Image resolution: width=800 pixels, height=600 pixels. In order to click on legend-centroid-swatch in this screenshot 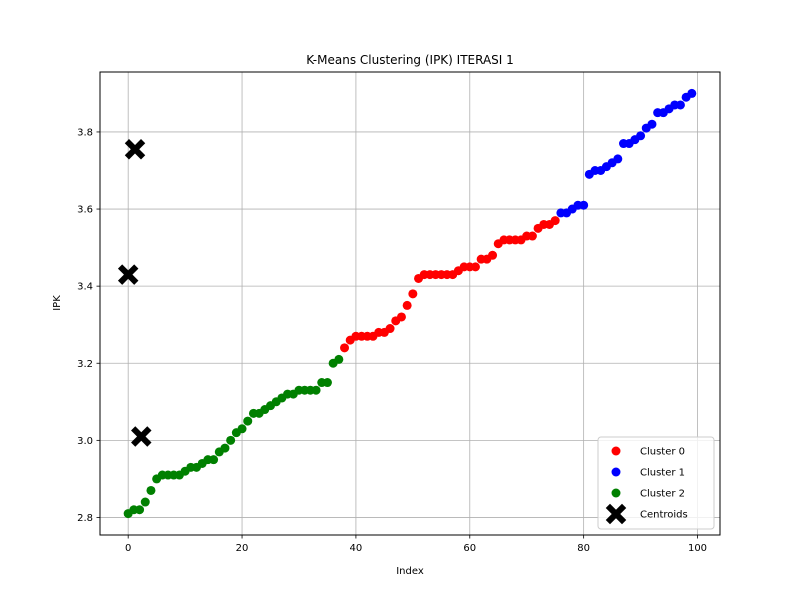, I will do `click(616, 514)`.